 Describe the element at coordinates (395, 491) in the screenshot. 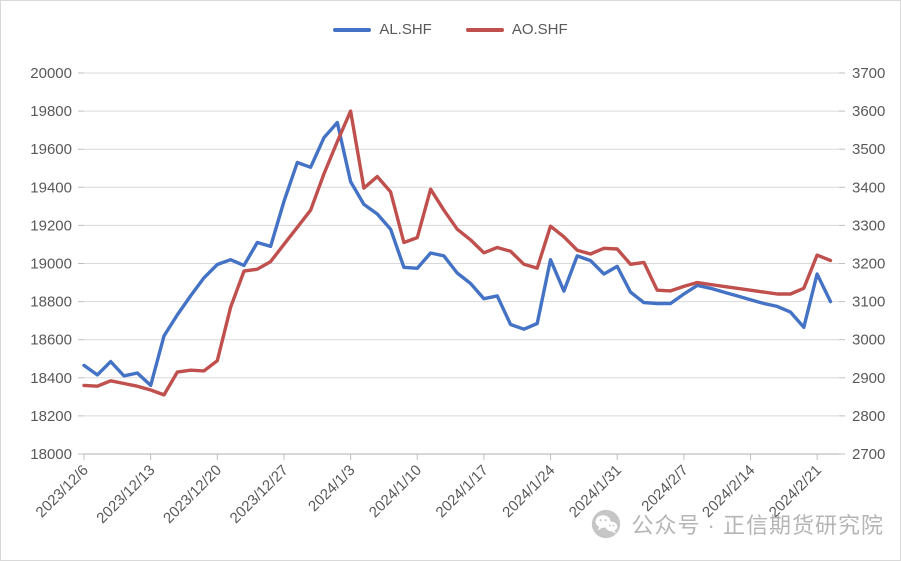

I see `x-axis-tick-label: 2024/1/10` at that location.